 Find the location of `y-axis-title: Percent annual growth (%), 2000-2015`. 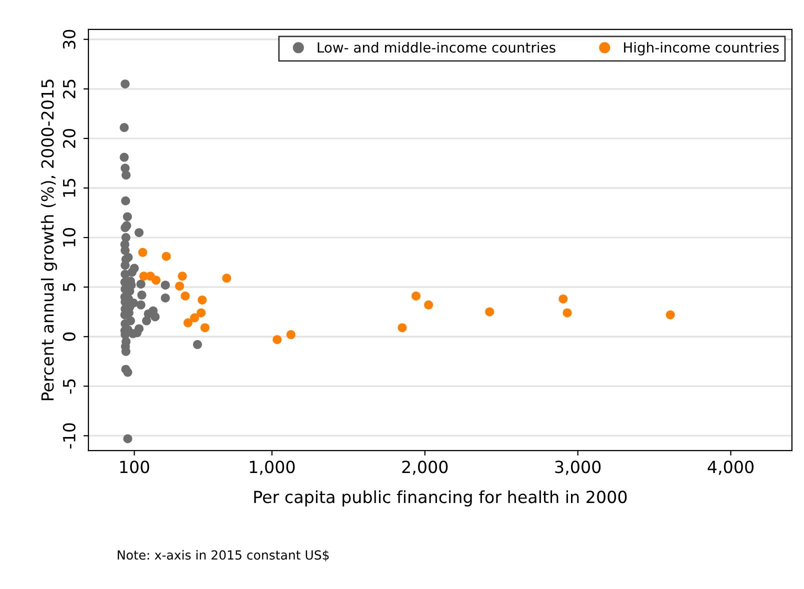

y-axis-title: Percent annual growth (%), 2000-2015 is located at coordinates (49, 240).